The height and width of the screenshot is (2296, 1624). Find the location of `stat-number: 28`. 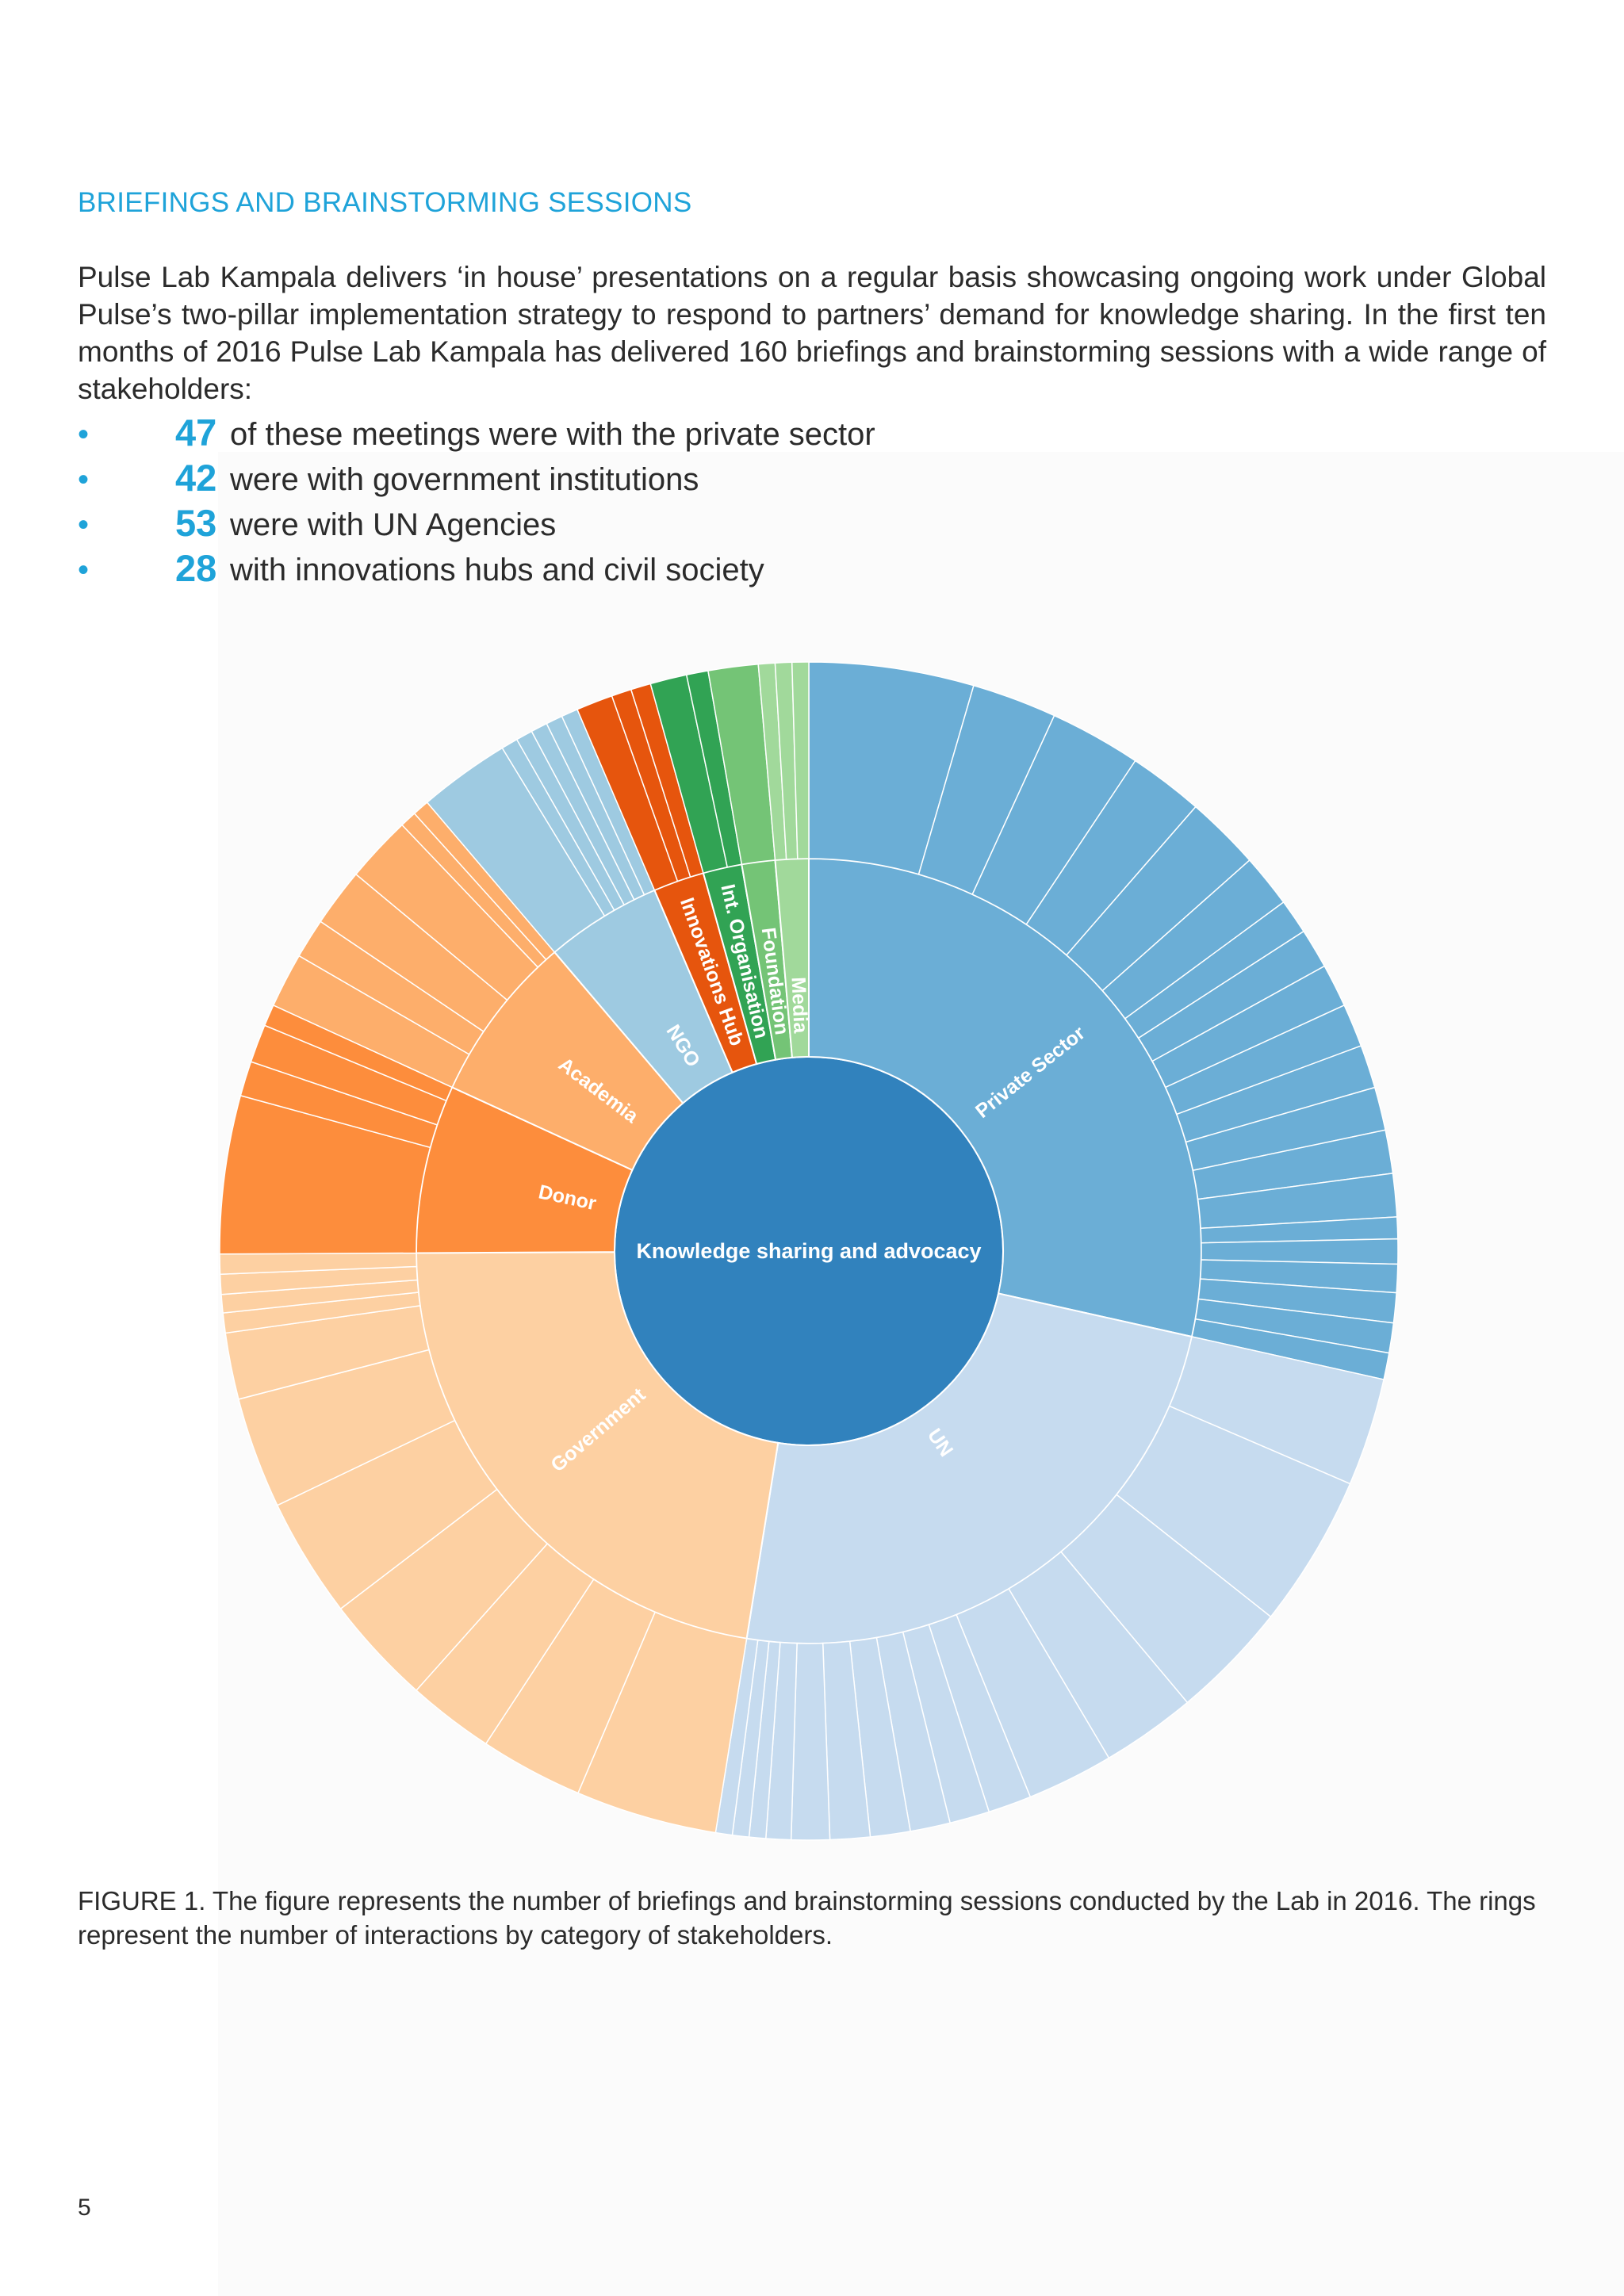

stat-number: 28 is located at coordinates (196, 568).